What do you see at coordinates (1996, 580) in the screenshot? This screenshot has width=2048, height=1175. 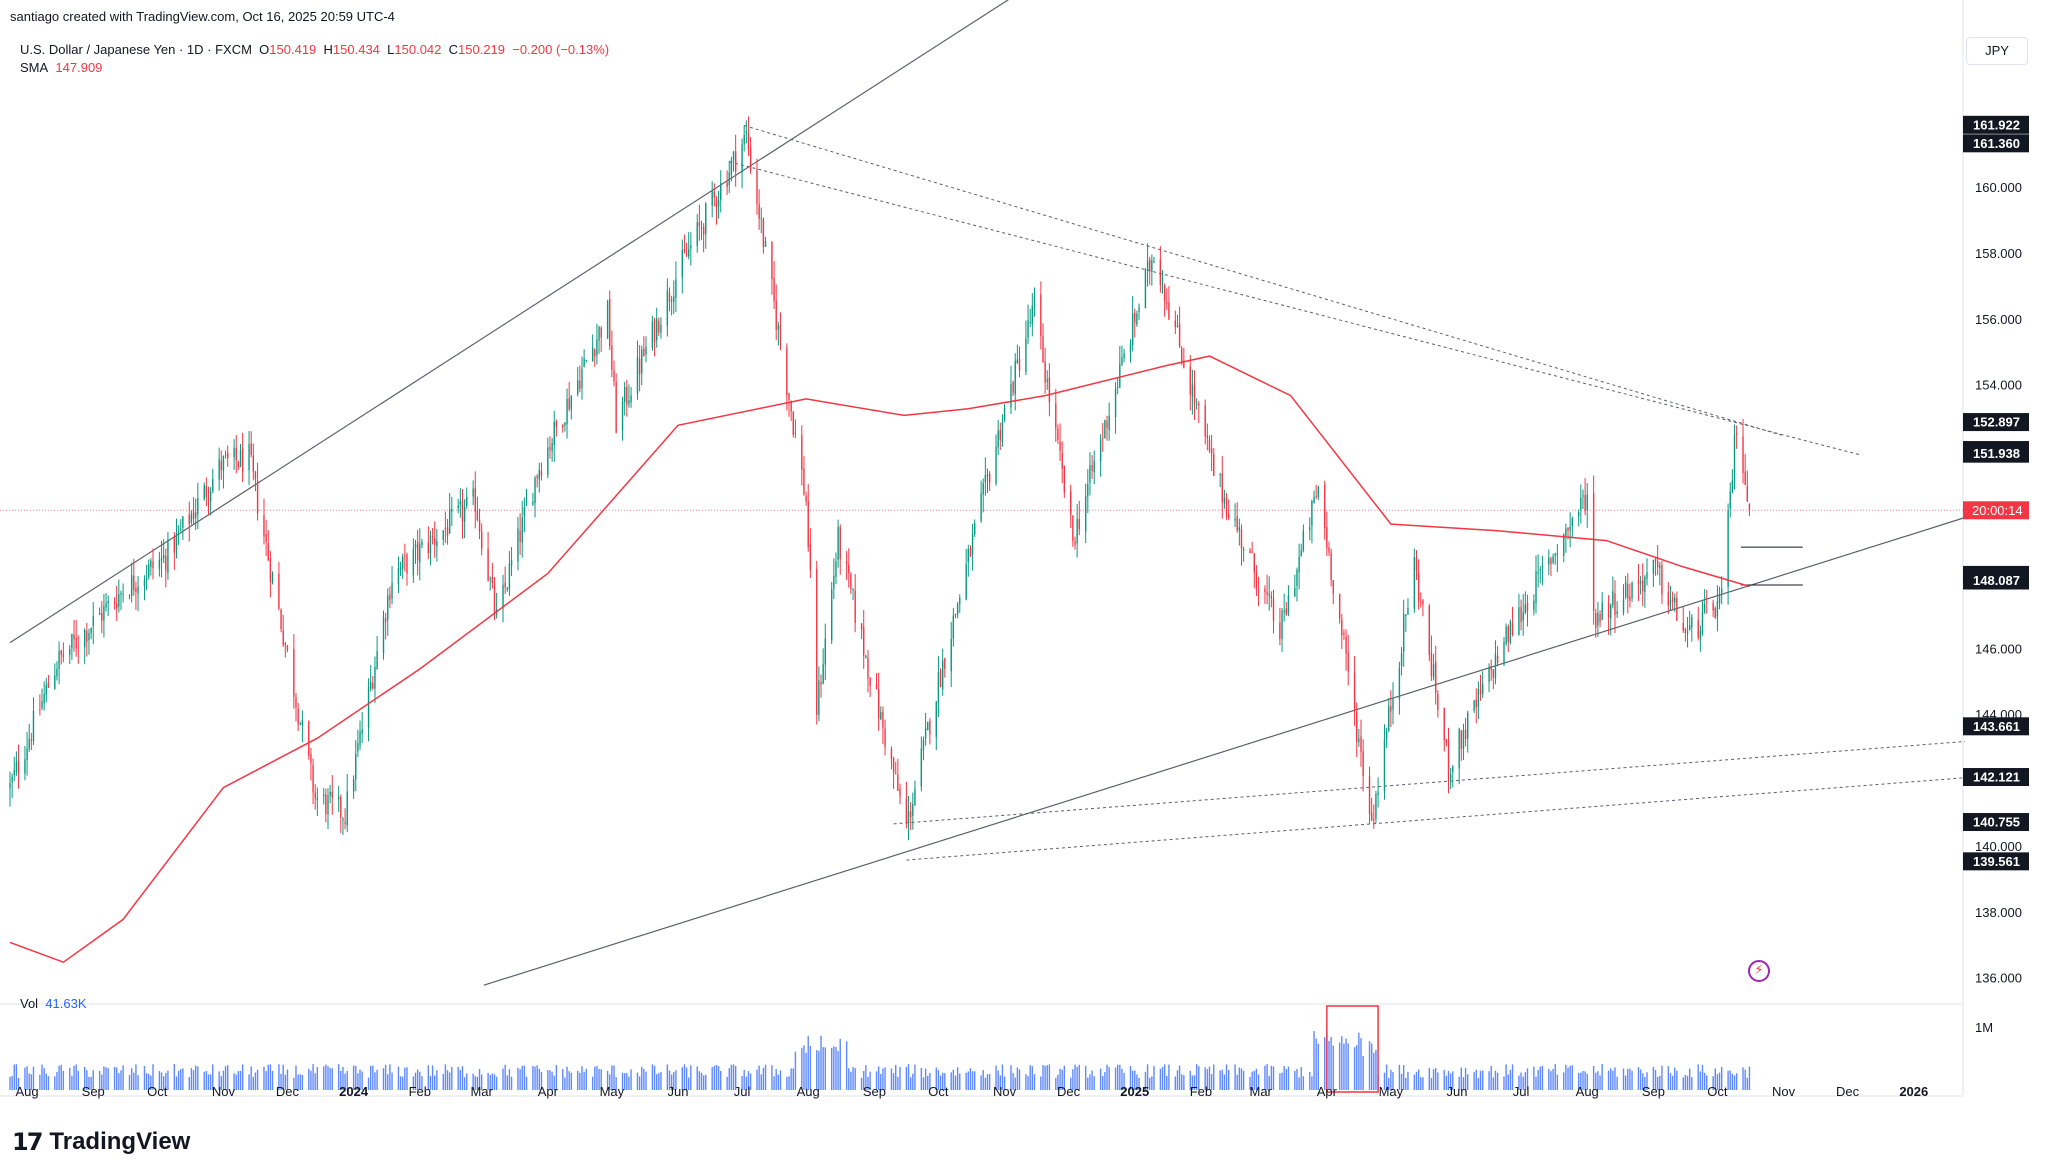 I see `price-tag-box` at bounding box center [1996, 580].